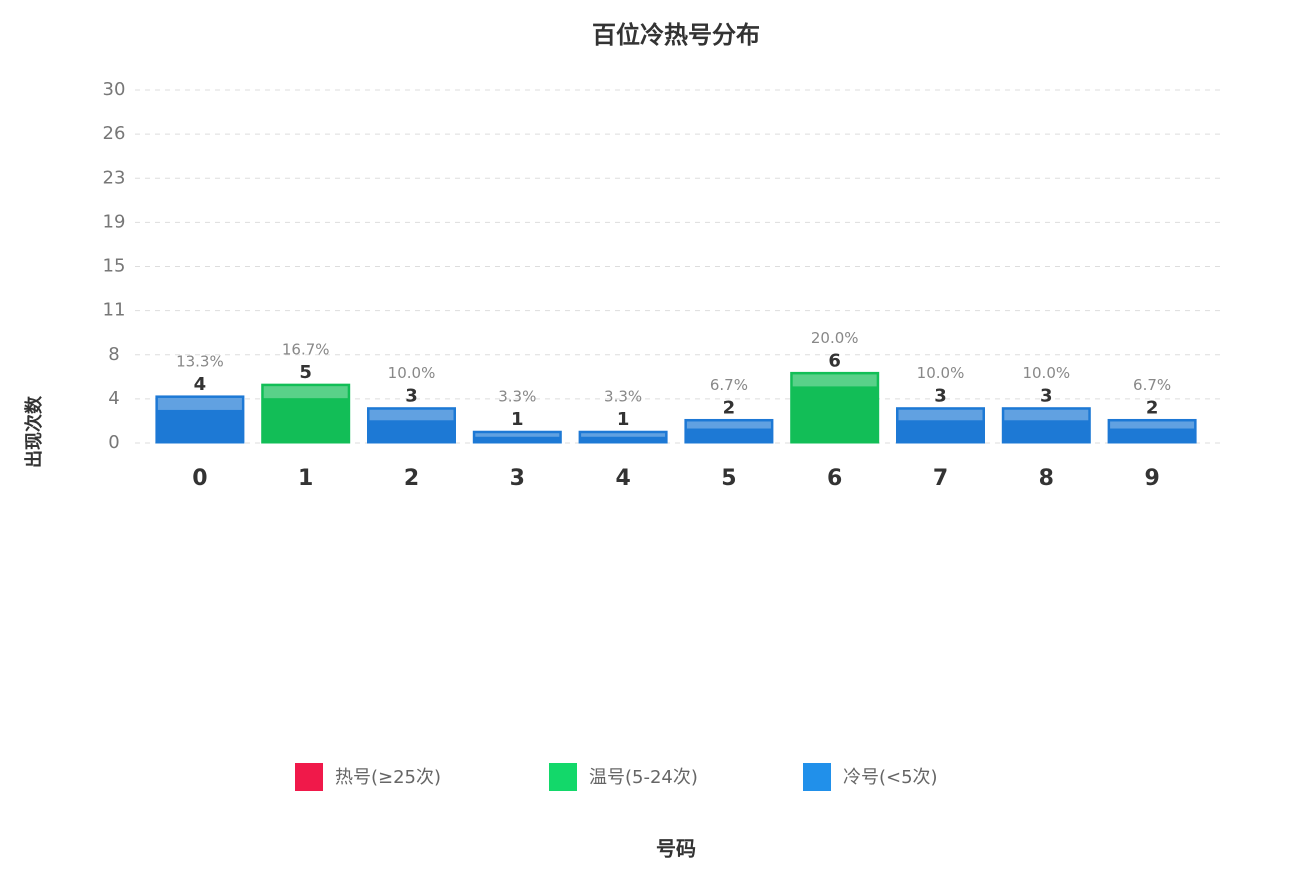  Describe the element at coordinates (114, 266) in the screenshot. I see `y-tick-label: 15` at that location.